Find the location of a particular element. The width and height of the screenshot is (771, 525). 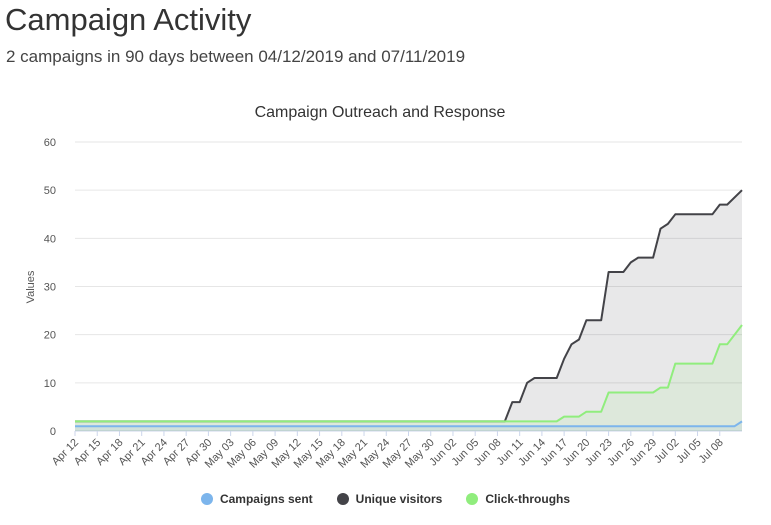

legend-item-campaigns-sent: Campaigns sent is located at coordinates (256, 499).